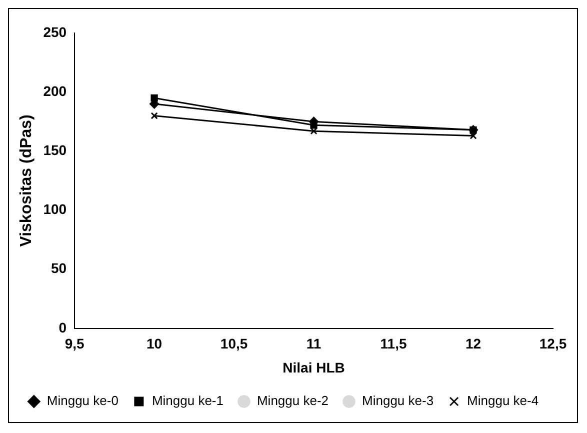  What do you see at coordinates (55, 150) in the screenshot?
I see `y-tick-label: 150` at bounding box center [55, 150].